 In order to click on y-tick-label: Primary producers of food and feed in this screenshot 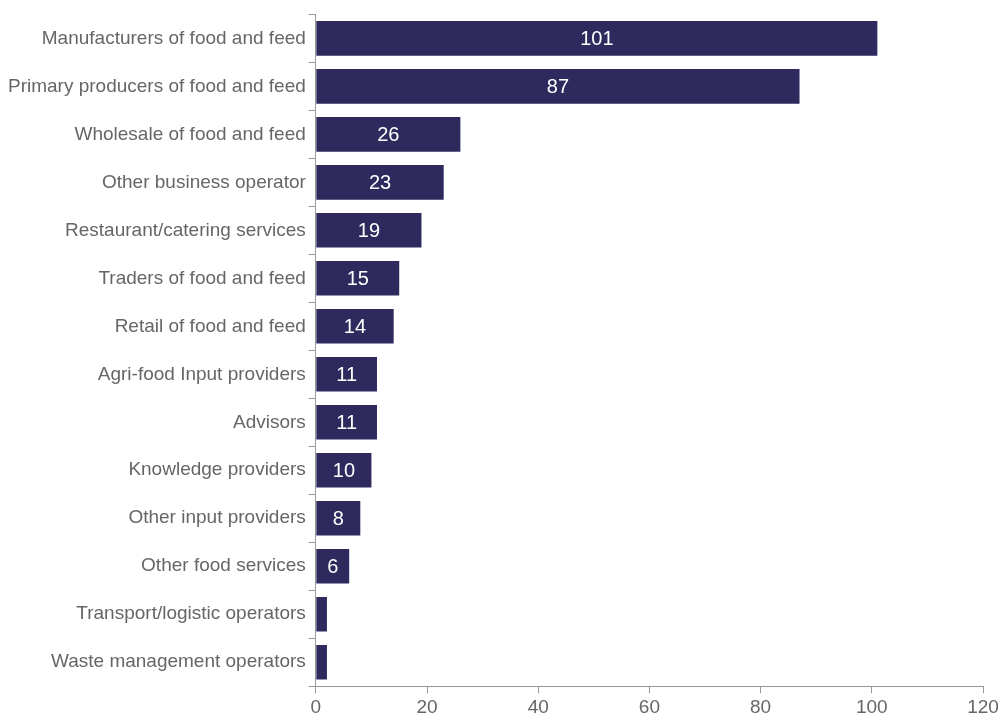, I will do `click(156, 85)`.